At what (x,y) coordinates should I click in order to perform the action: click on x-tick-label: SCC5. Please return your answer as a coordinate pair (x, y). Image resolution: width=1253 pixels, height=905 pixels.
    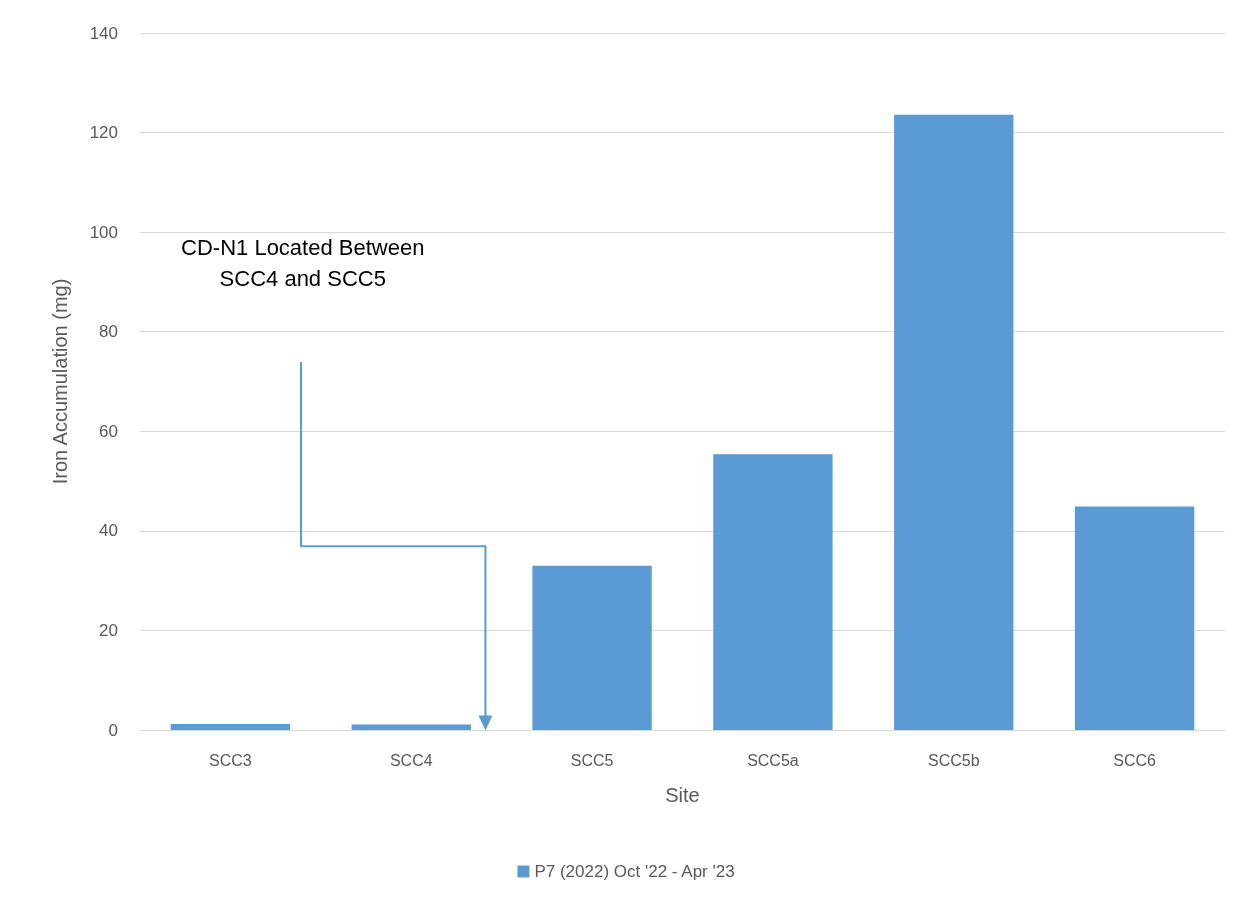
    Looking at the image, I should click on (592, 760).